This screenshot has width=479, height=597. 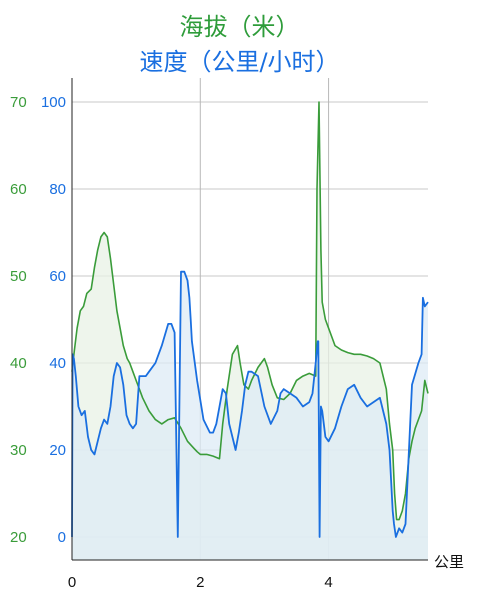 What do you see at coordinates (18, 363) in the screenshot?
I see `elevation-tick-label: 40` at bounding box center [18, 363].